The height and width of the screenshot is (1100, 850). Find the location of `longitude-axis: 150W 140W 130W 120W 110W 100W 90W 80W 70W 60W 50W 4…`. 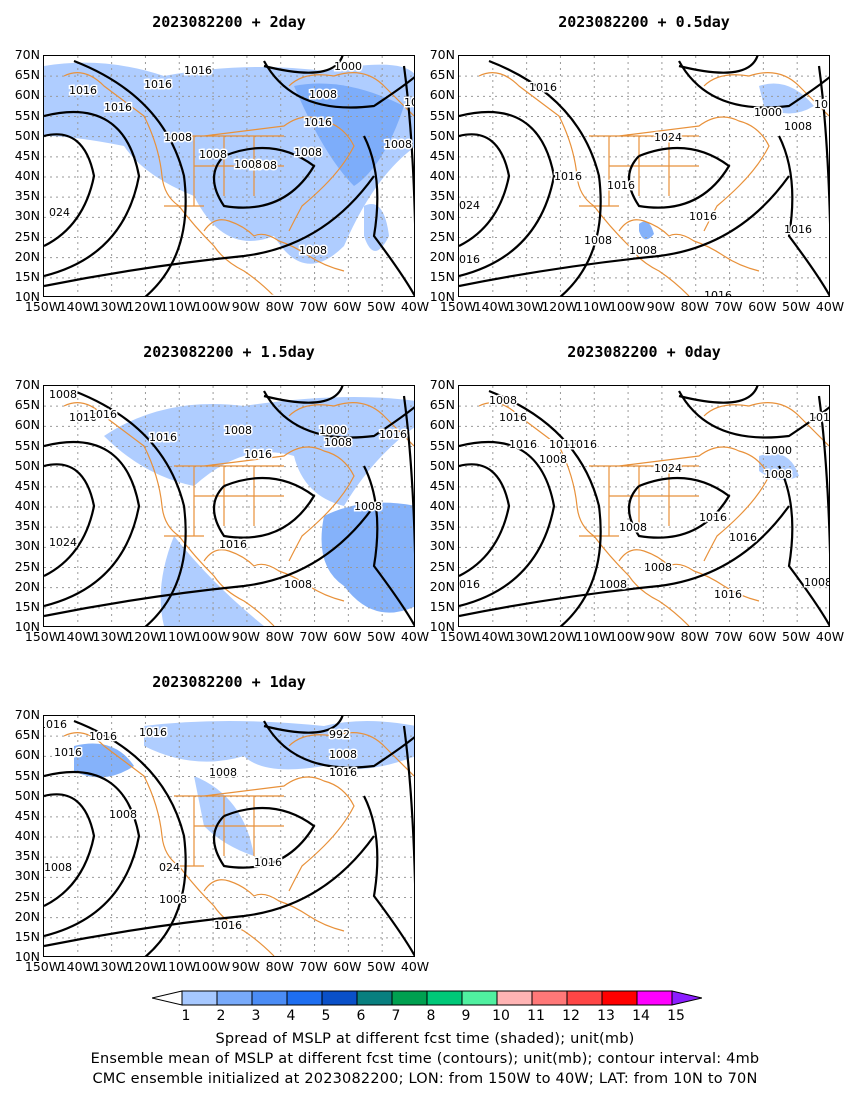

longitude-axis: 150W 140W 130W 120W 110W 100W 90W 80W 70W 60W 50W 4… is located at coordinates (233, 637).